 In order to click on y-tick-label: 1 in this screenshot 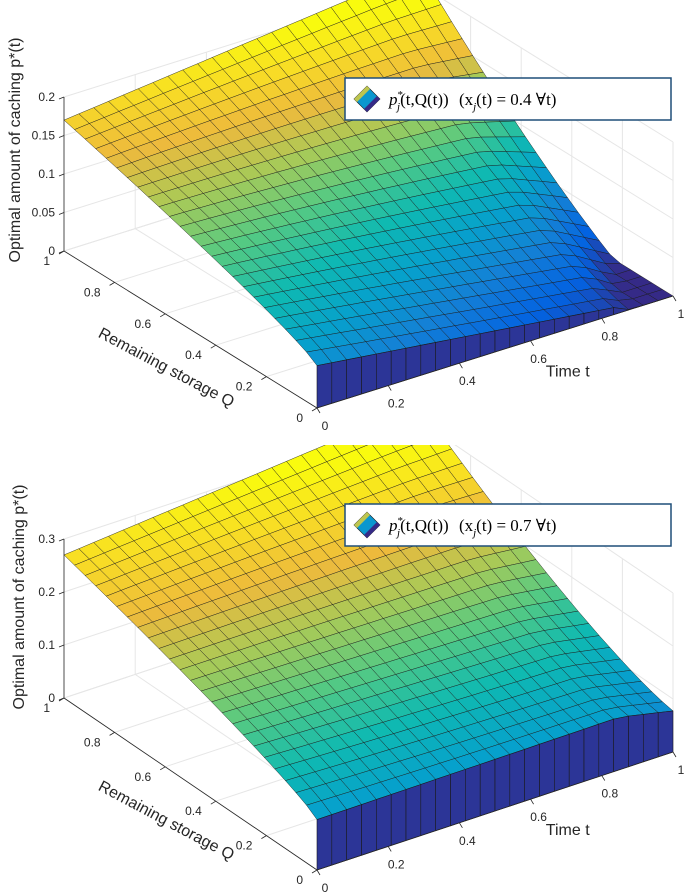, I will do `click(46, 708)`.